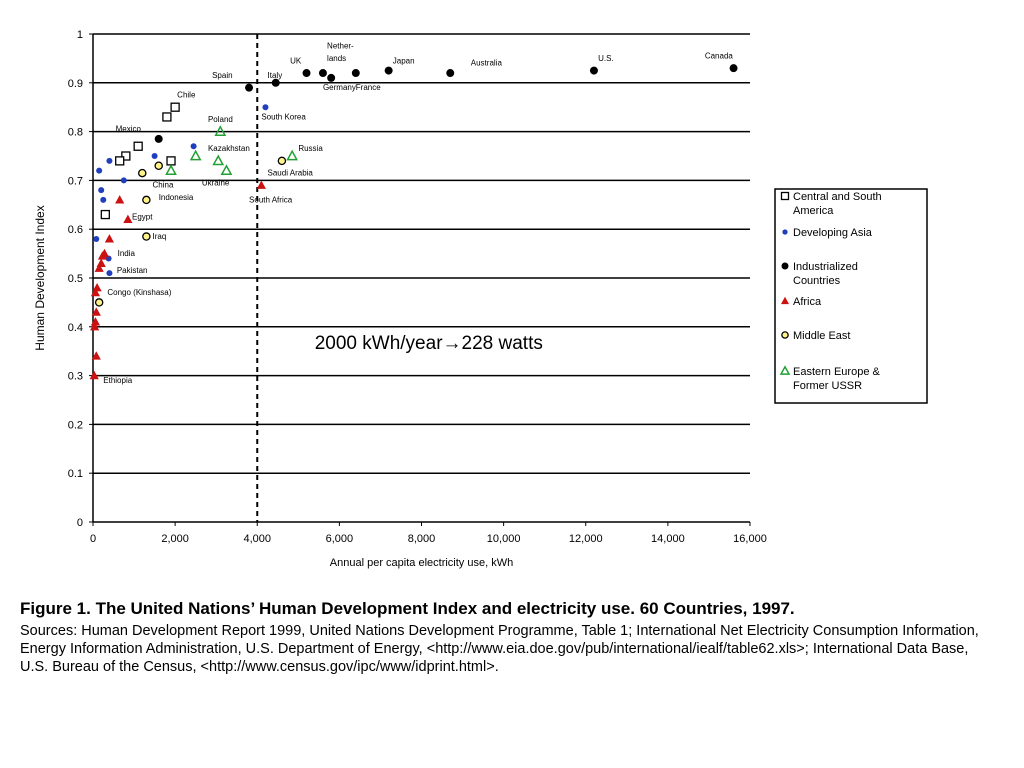  I want to click on legend-label: Countries, so click(817, 281).